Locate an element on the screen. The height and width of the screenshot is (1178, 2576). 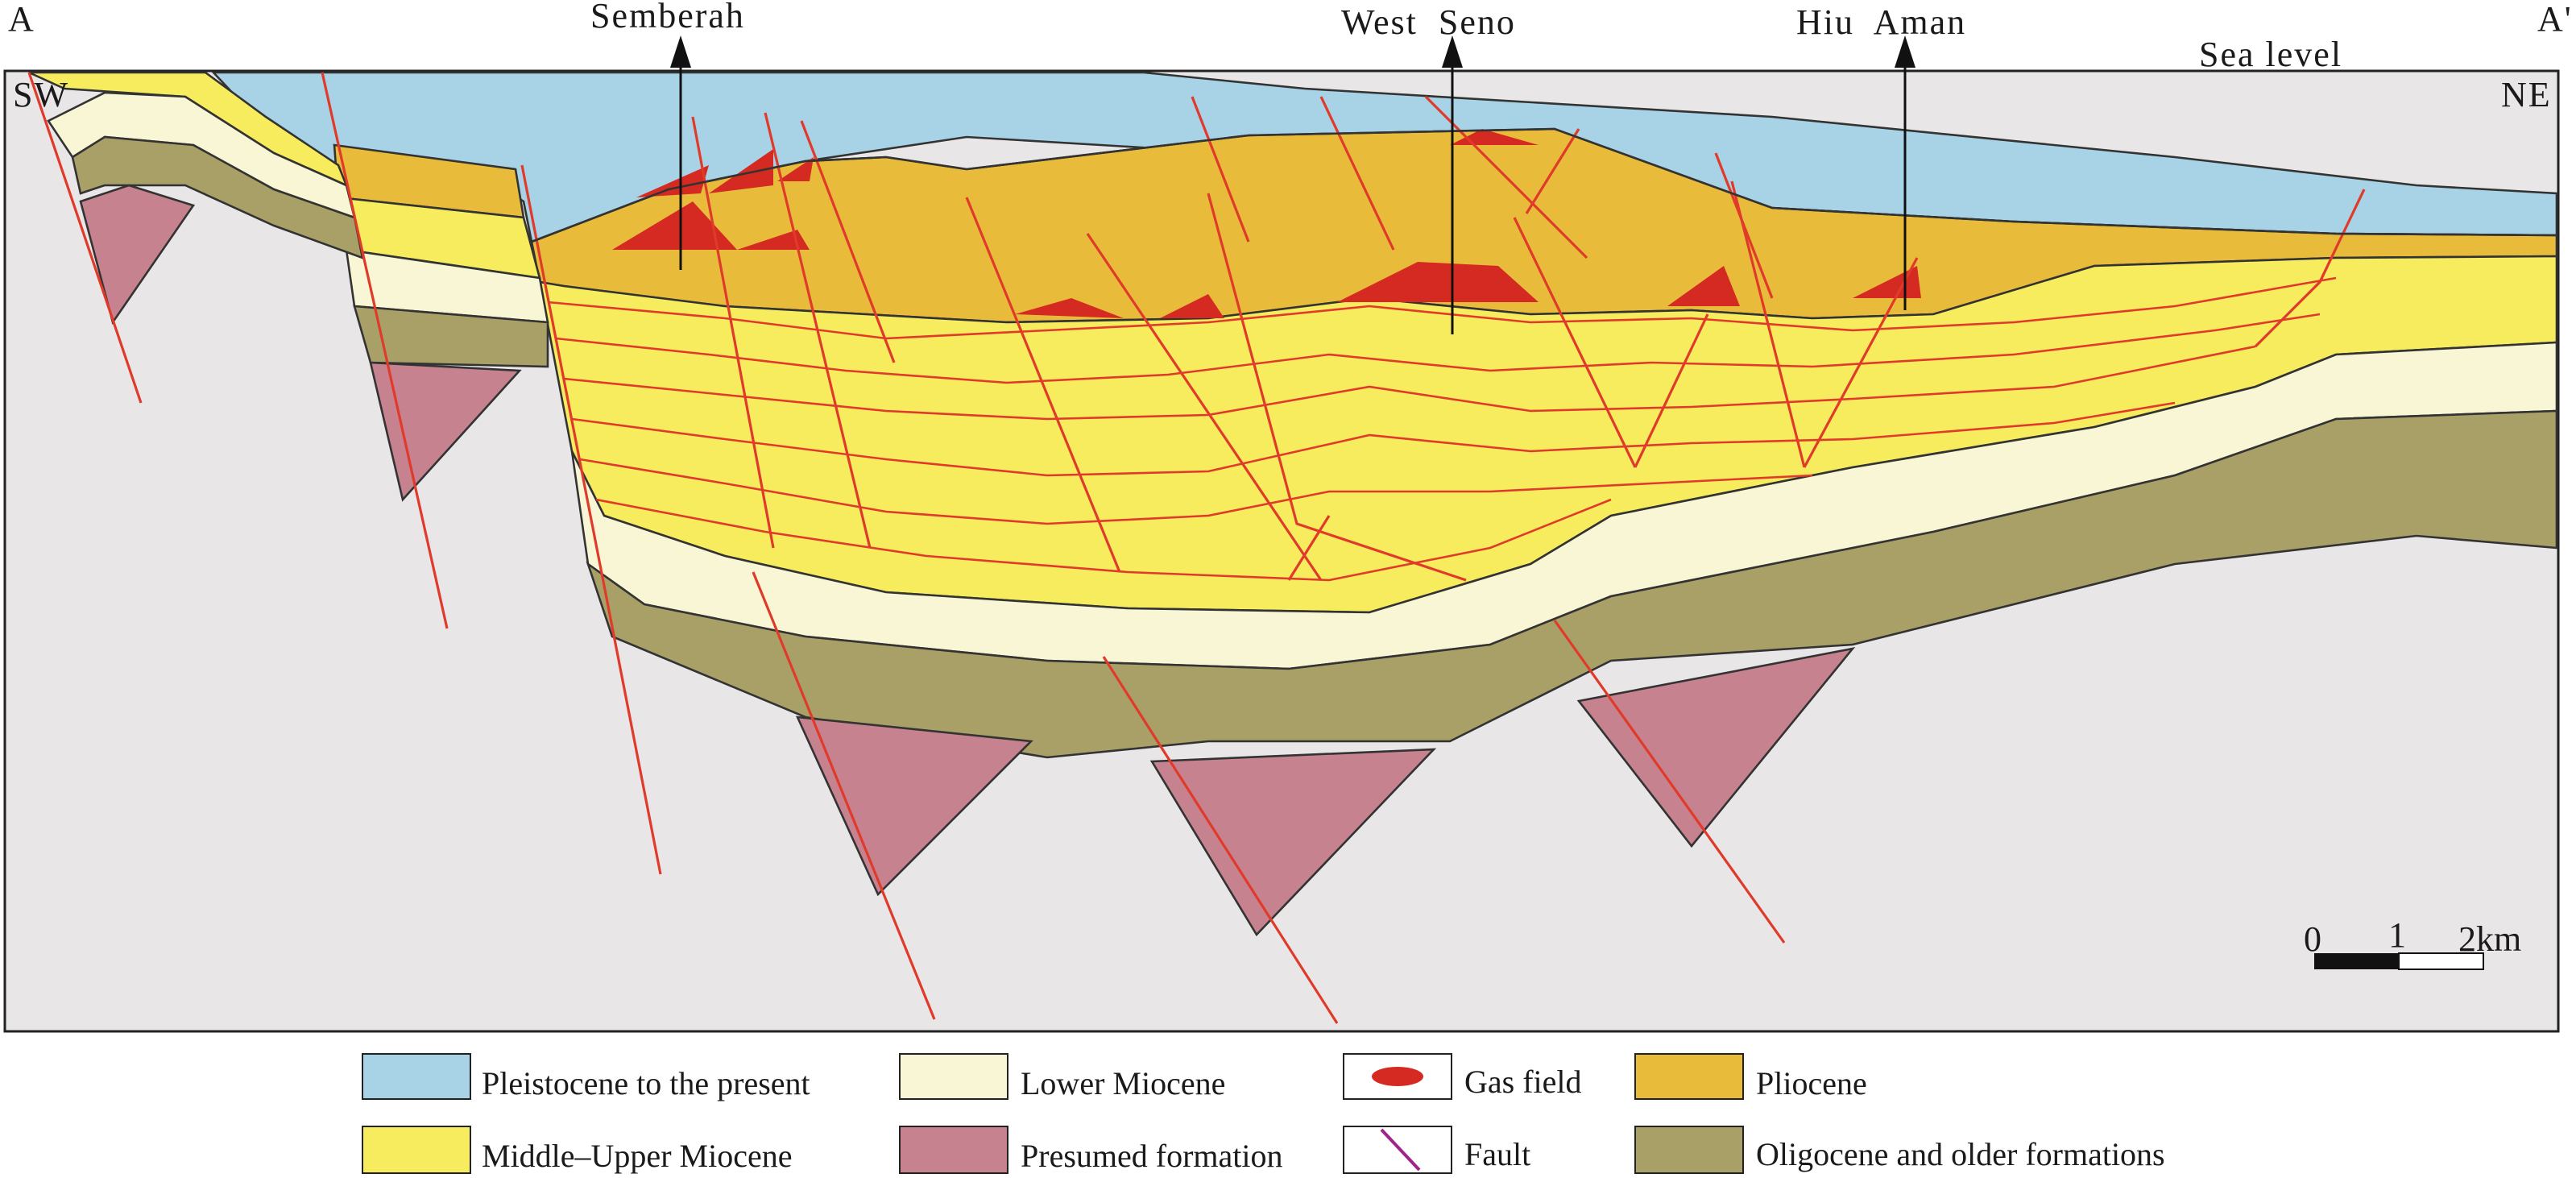
legend-label-presumed-formation: Presumed formation is located at coordinates (1152, 1156).